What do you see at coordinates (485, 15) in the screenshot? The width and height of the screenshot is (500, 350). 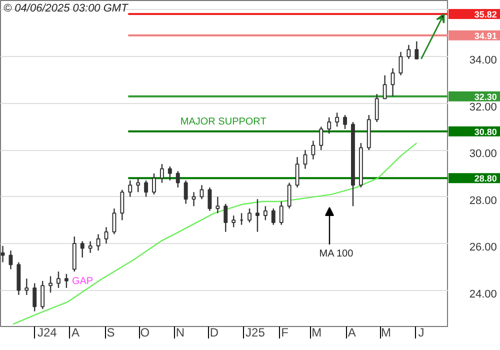 I see `ref-line-label: 35.82` at bounding box center [485, 15].